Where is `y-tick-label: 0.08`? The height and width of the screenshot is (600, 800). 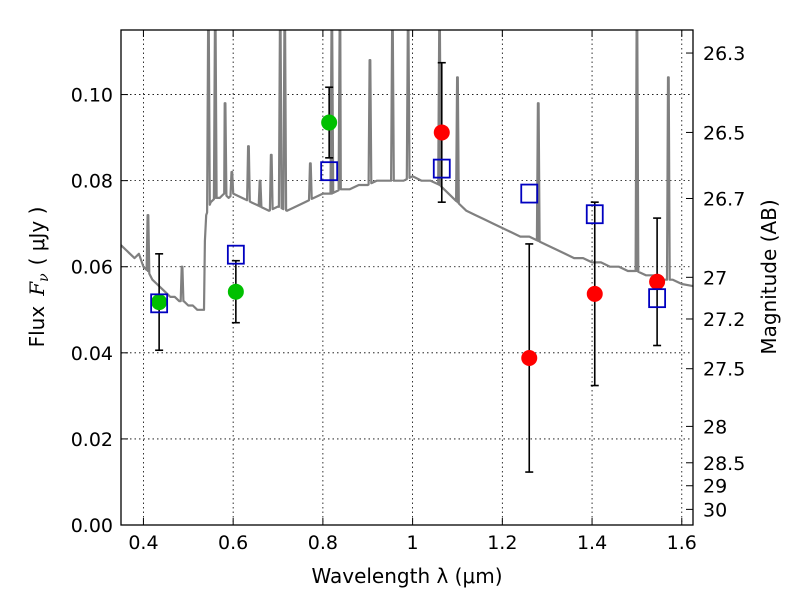
y-tick-label: 0.08 is located at coordinates (92, 182).